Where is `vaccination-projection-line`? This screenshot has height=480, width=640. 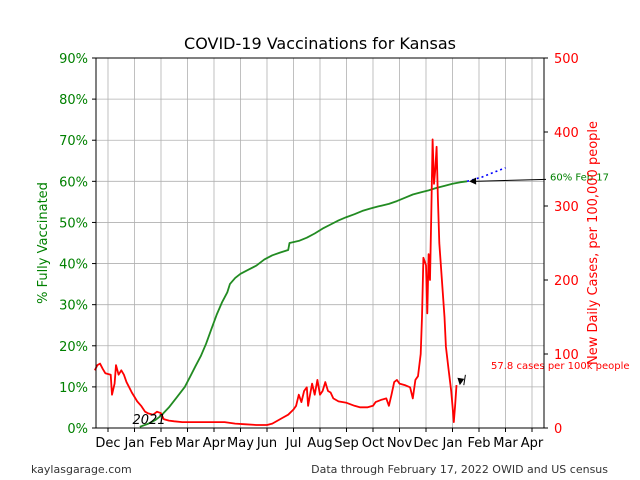
vaccination-projection-line is located at coordinates (486, 175).